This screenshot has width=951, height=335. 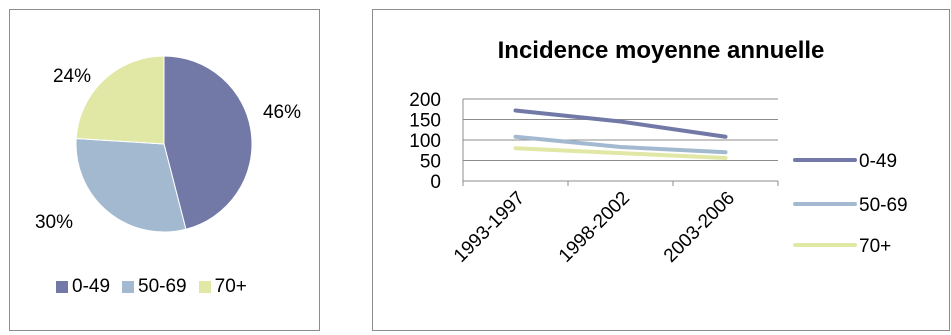 What do you see at coordinates (204, 287) in the screenshot?
I see `pie-legend-swatch-70plus` at bounding box center [204, 287].